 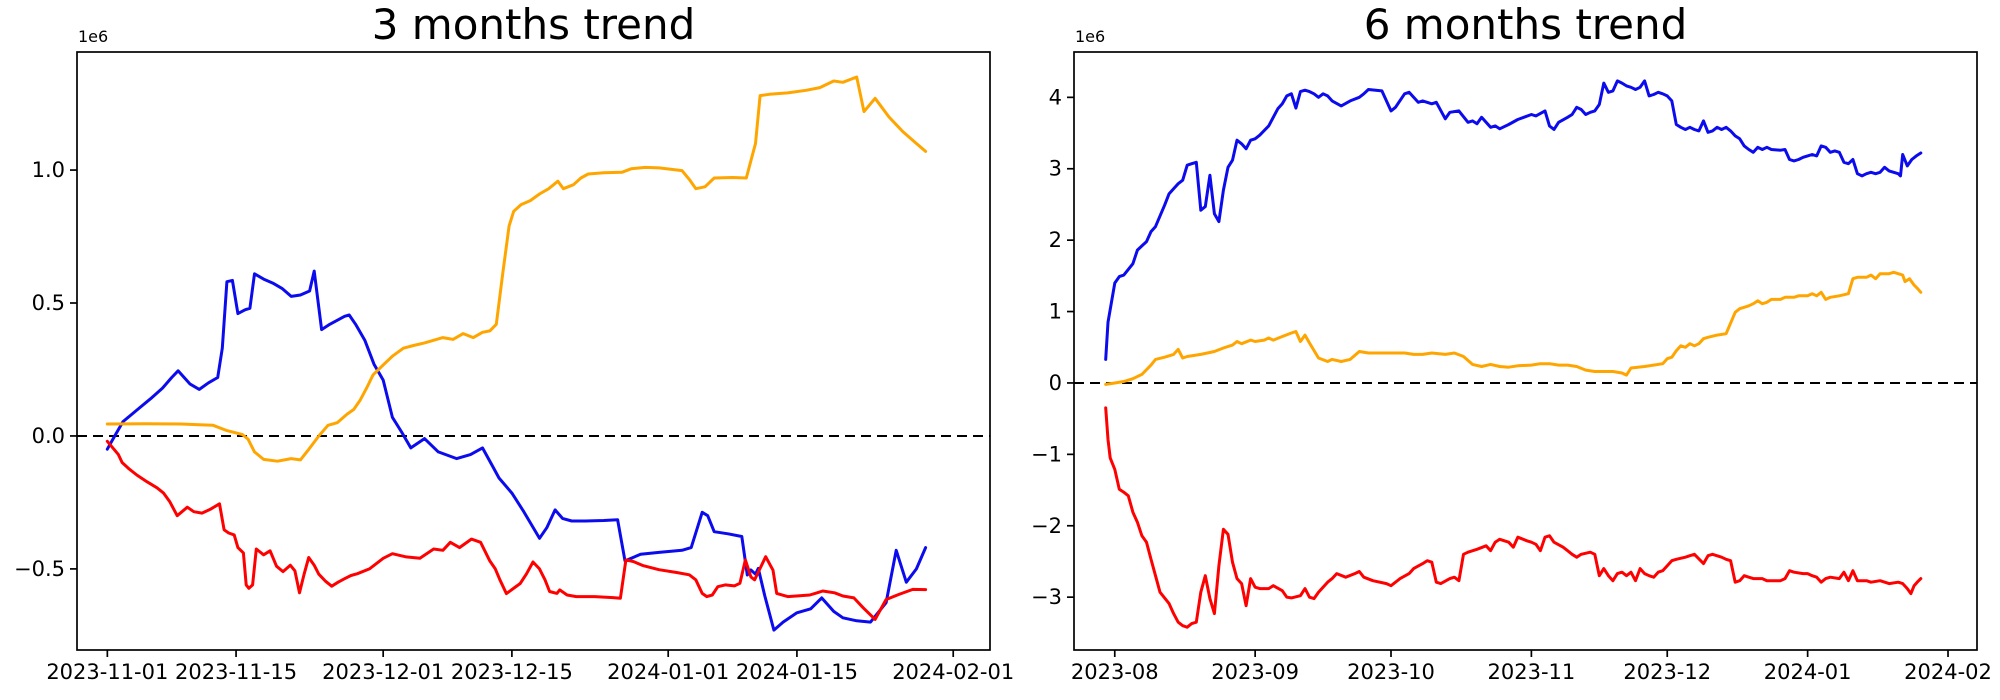 What do you see at coordinates (1055, 312) in the screenshot?
I see `y-tick-label: 1` at bounding box center [1055, 312].